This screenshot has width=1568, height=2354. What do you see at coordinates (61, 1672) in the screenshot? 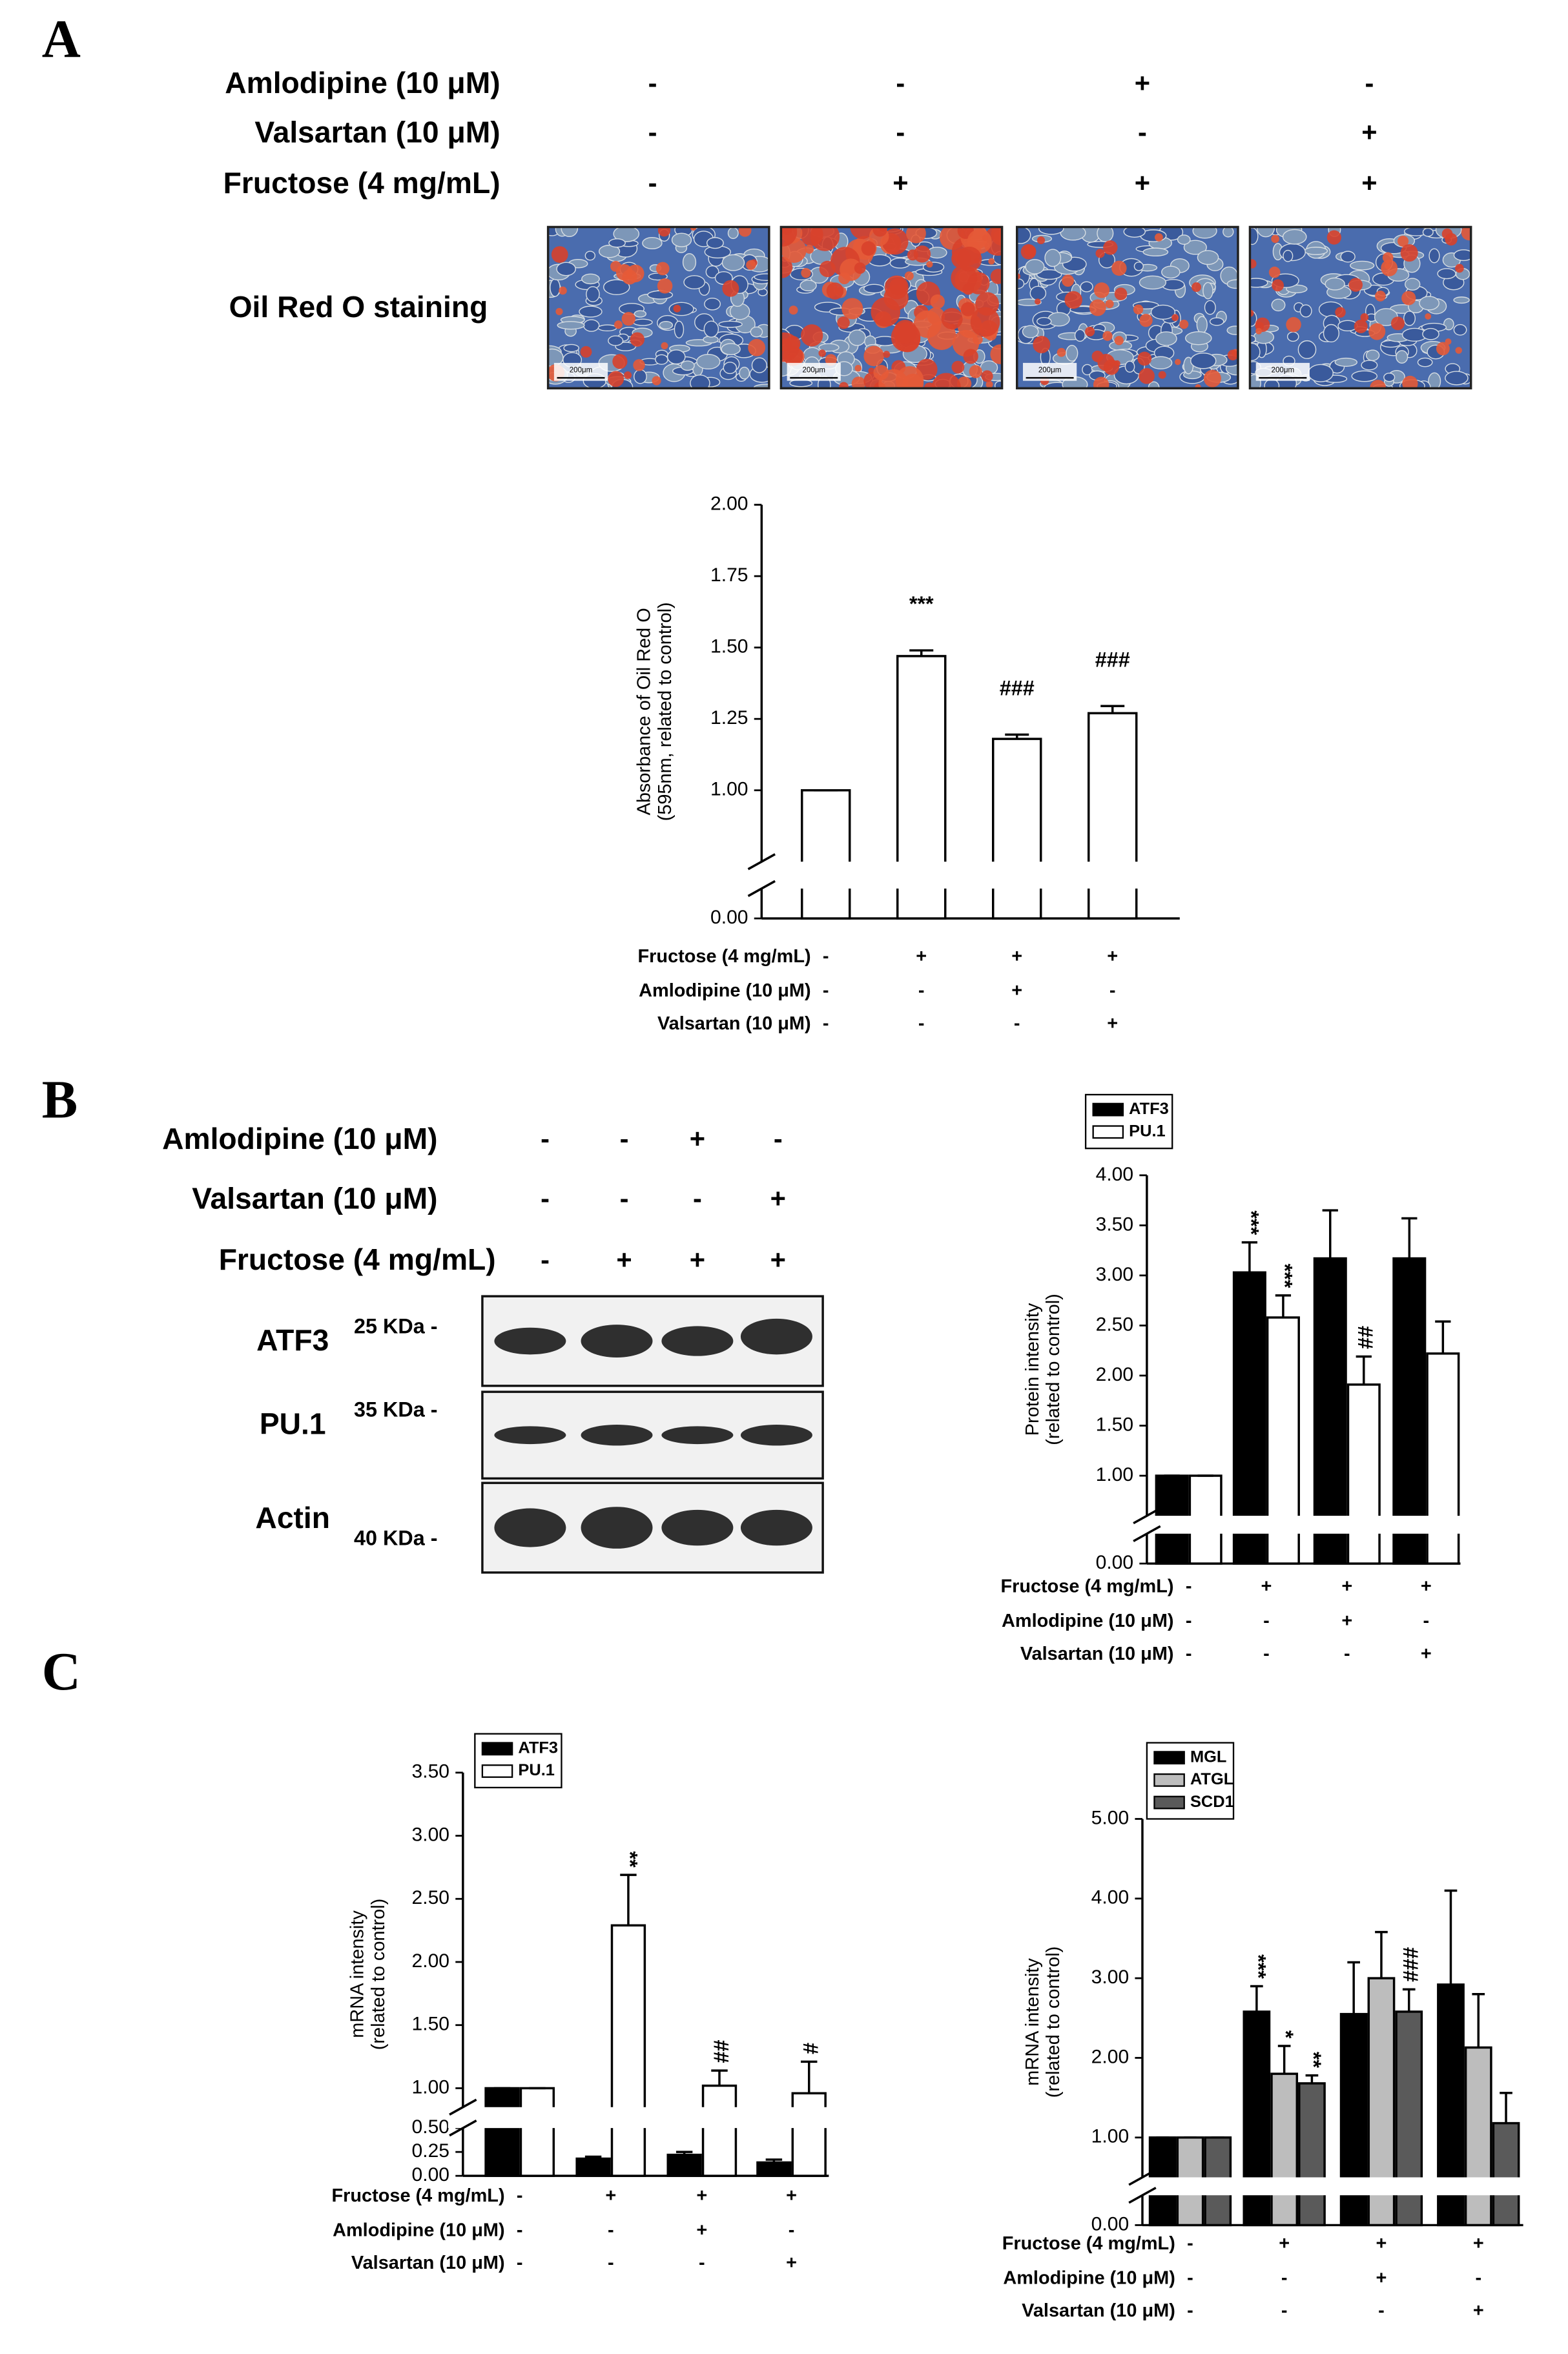
I see `panel-letter: C` at bounding box center [61, 1672].